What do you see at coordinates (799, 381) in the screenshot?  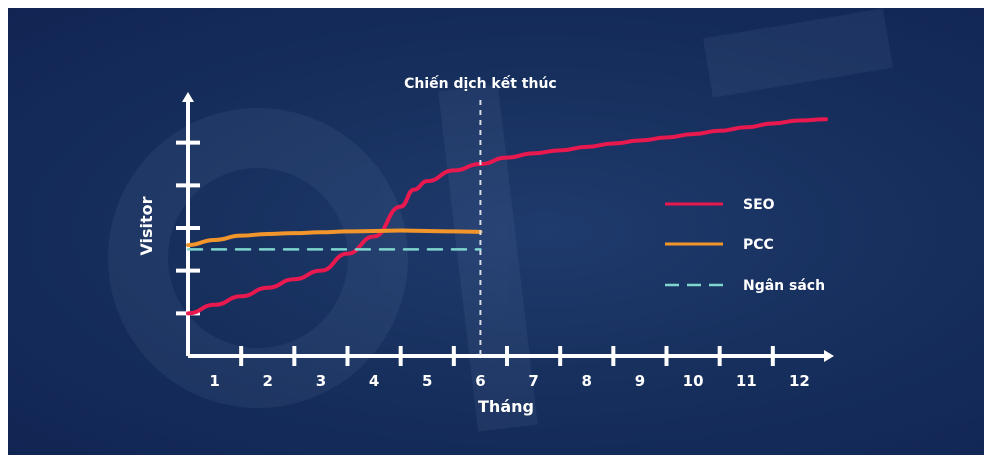 I see `x-tick-label-12: 12` at bounding box center [799, 381].